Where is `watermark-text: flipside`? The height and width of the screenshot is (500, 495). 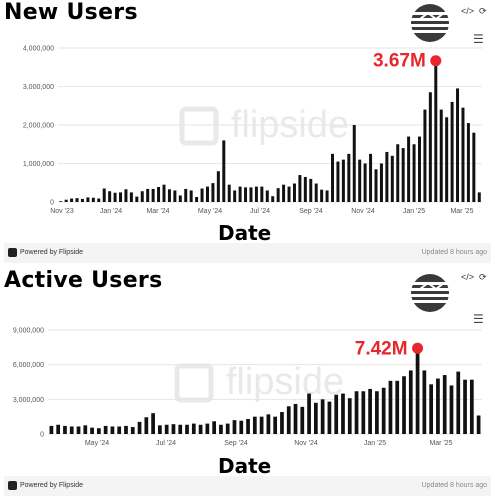 watermark-text: flipside is located at coordinates (285, 382).